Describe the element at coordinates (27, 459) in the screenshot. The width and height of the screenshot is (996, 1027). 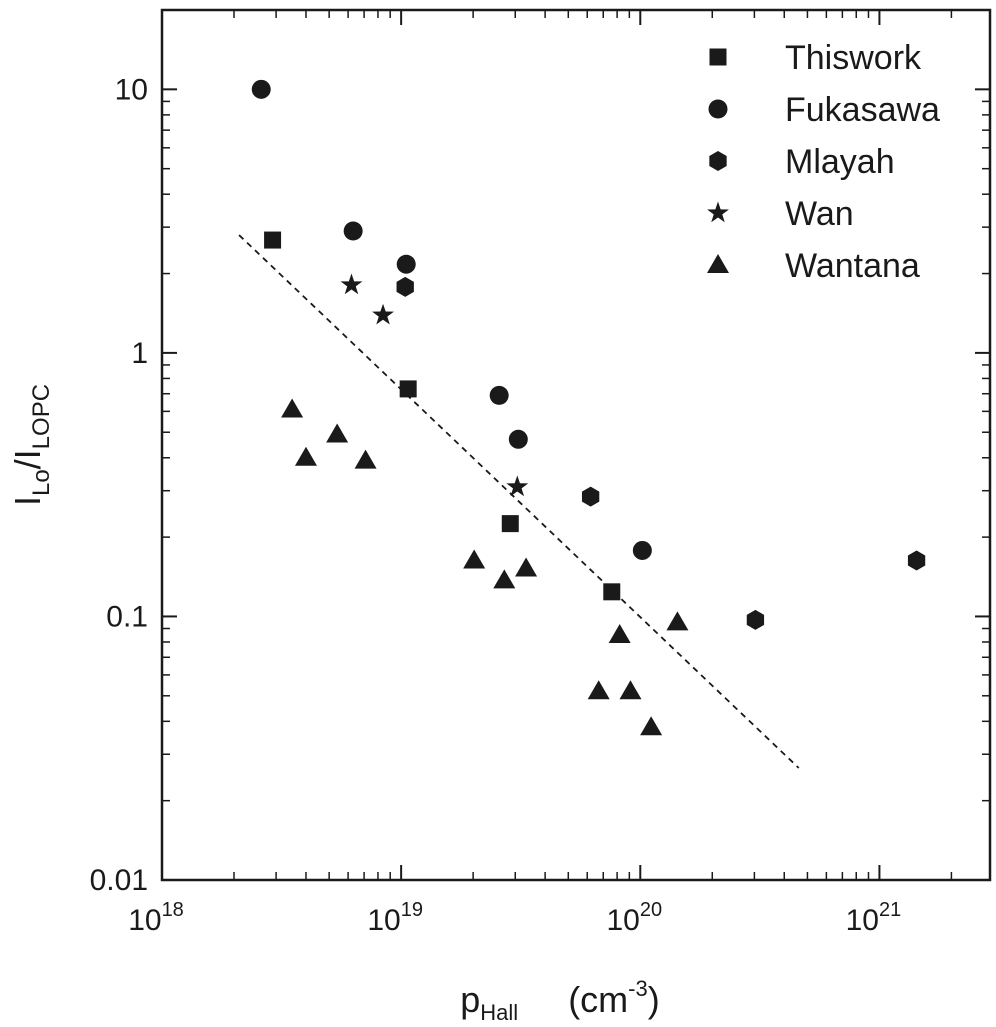
I see `y-axis-label-part: /I` at that location.